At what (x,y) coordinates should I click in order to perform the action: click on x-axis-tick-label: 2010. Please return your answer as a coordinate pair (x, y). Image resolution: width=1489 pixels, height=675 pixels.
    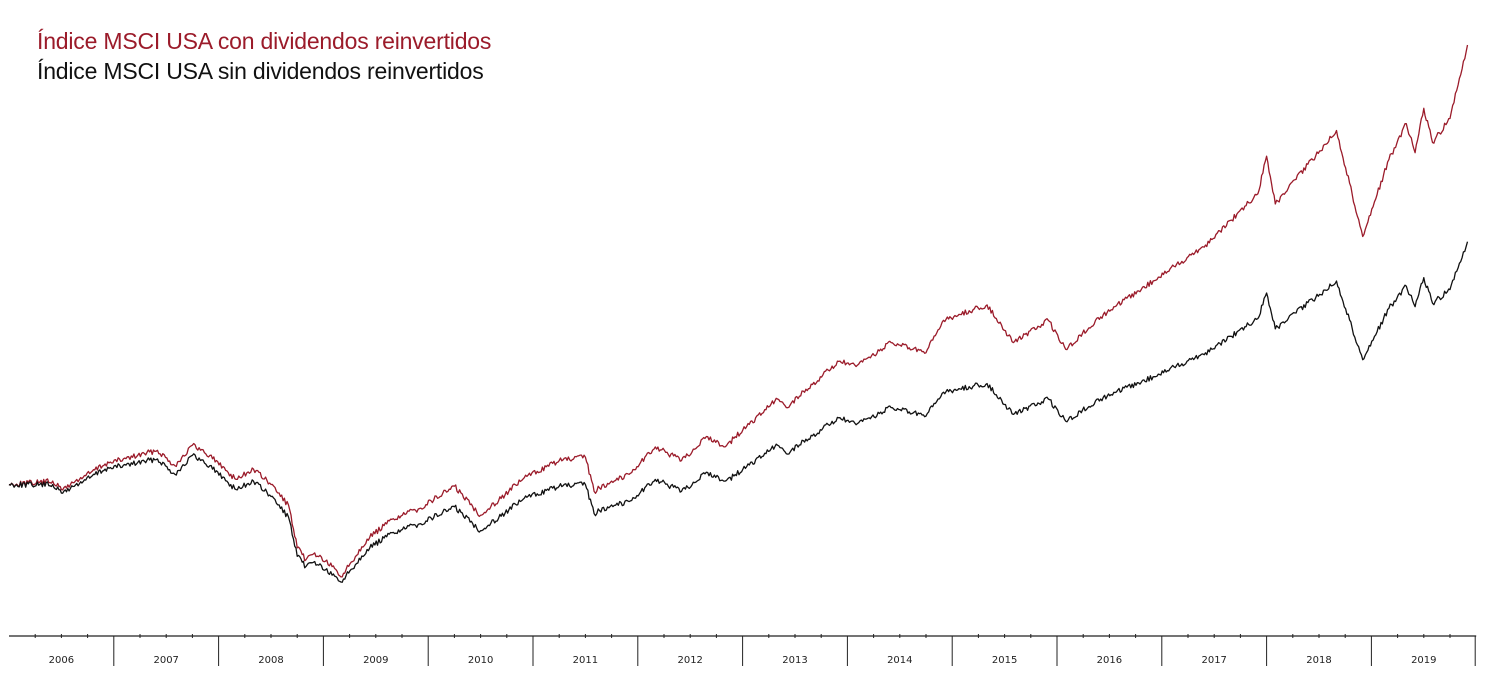
    Looking at the image, I should click on (480, 660).